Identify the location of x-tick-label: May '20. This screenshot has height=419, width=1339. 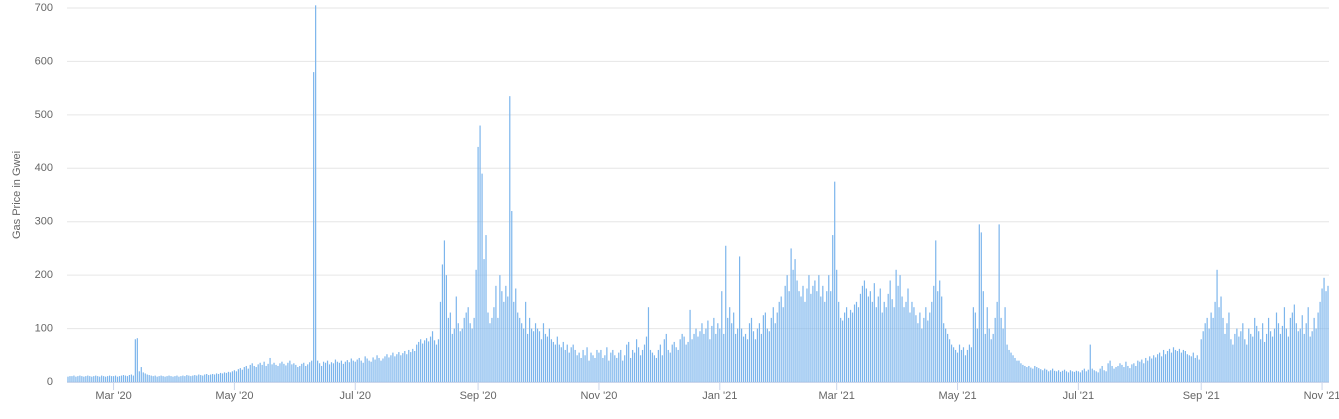
(234, 396).